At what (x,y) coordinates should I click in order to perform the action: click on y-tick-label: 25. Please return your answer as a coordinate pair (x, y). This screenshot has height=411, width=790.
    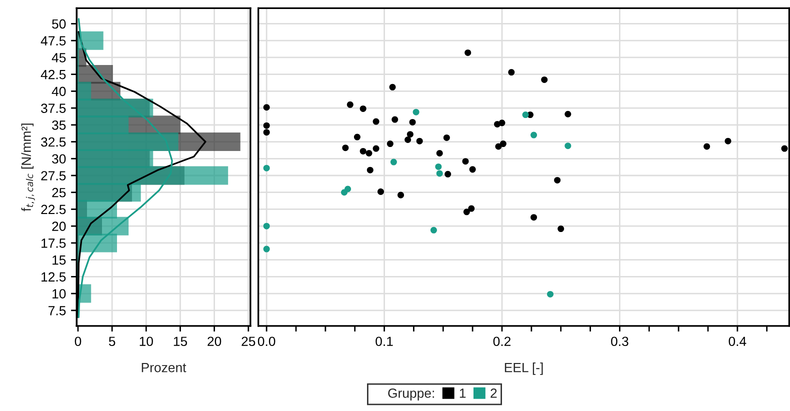
    Looking at the image, I should click on (59, 193).